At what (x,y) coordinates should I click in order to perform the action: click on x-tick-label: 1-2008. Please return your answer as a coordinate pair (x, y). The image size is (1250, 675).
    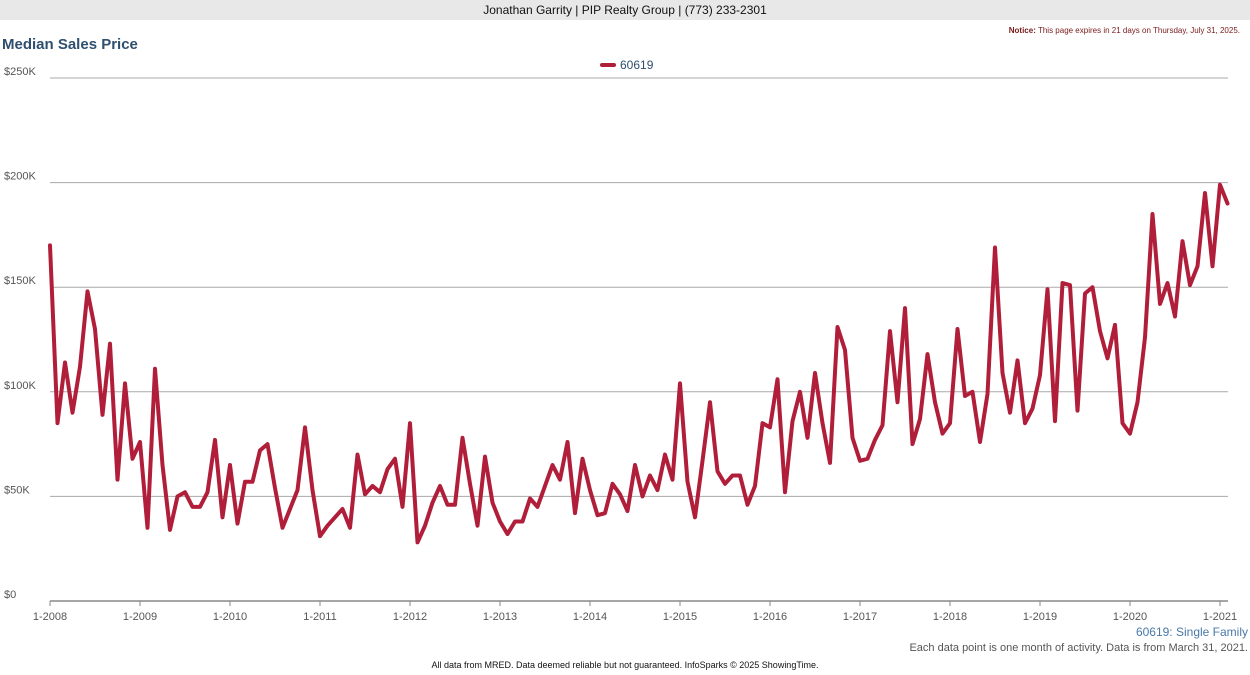
    Looking at the image, I should click on (50, 617).